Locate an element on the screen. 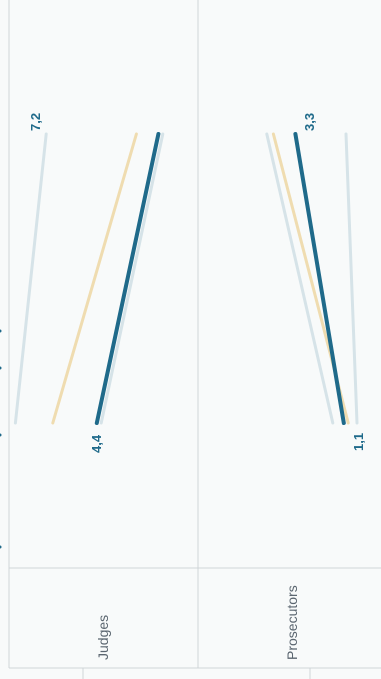  series-3-line-prosecutors is located at coordinates (351, 278).